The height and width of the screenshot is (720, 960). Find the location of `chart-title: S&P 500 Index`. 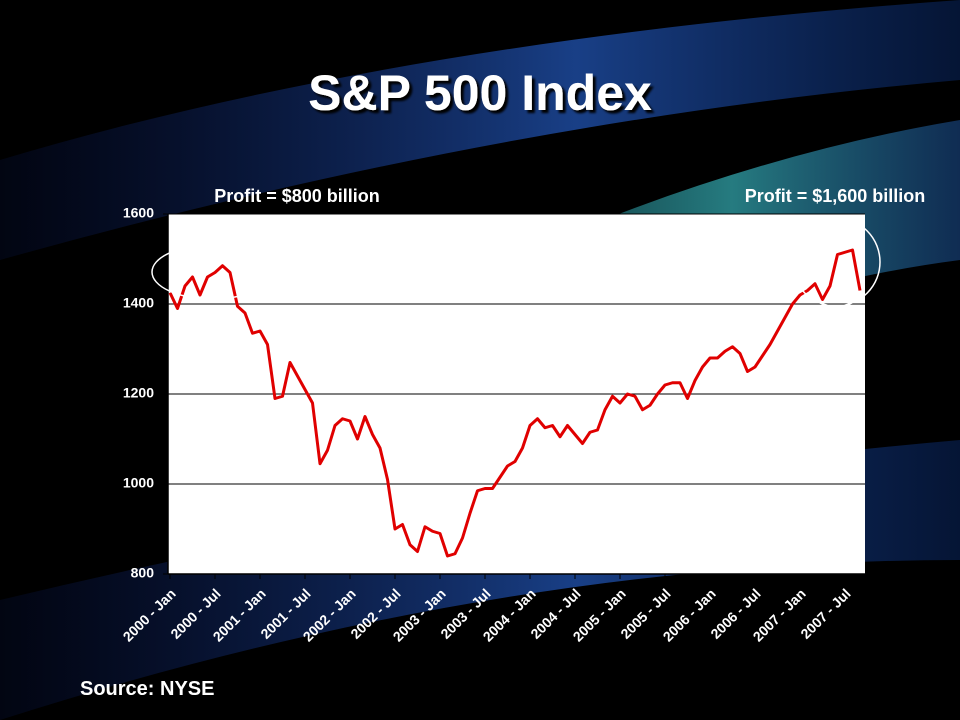

chart-title: S&P 500 Index is located at coordinates (480, 93).